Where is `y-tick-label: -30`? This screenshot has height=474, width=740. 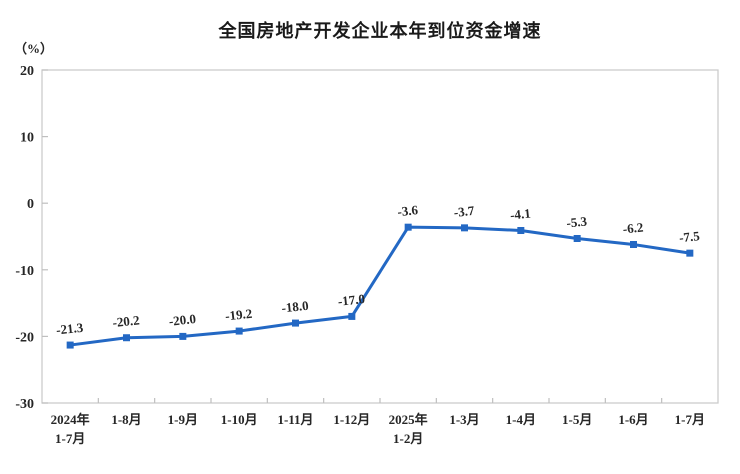
y-tick-label: -30 is located at coordinates (24, 404).